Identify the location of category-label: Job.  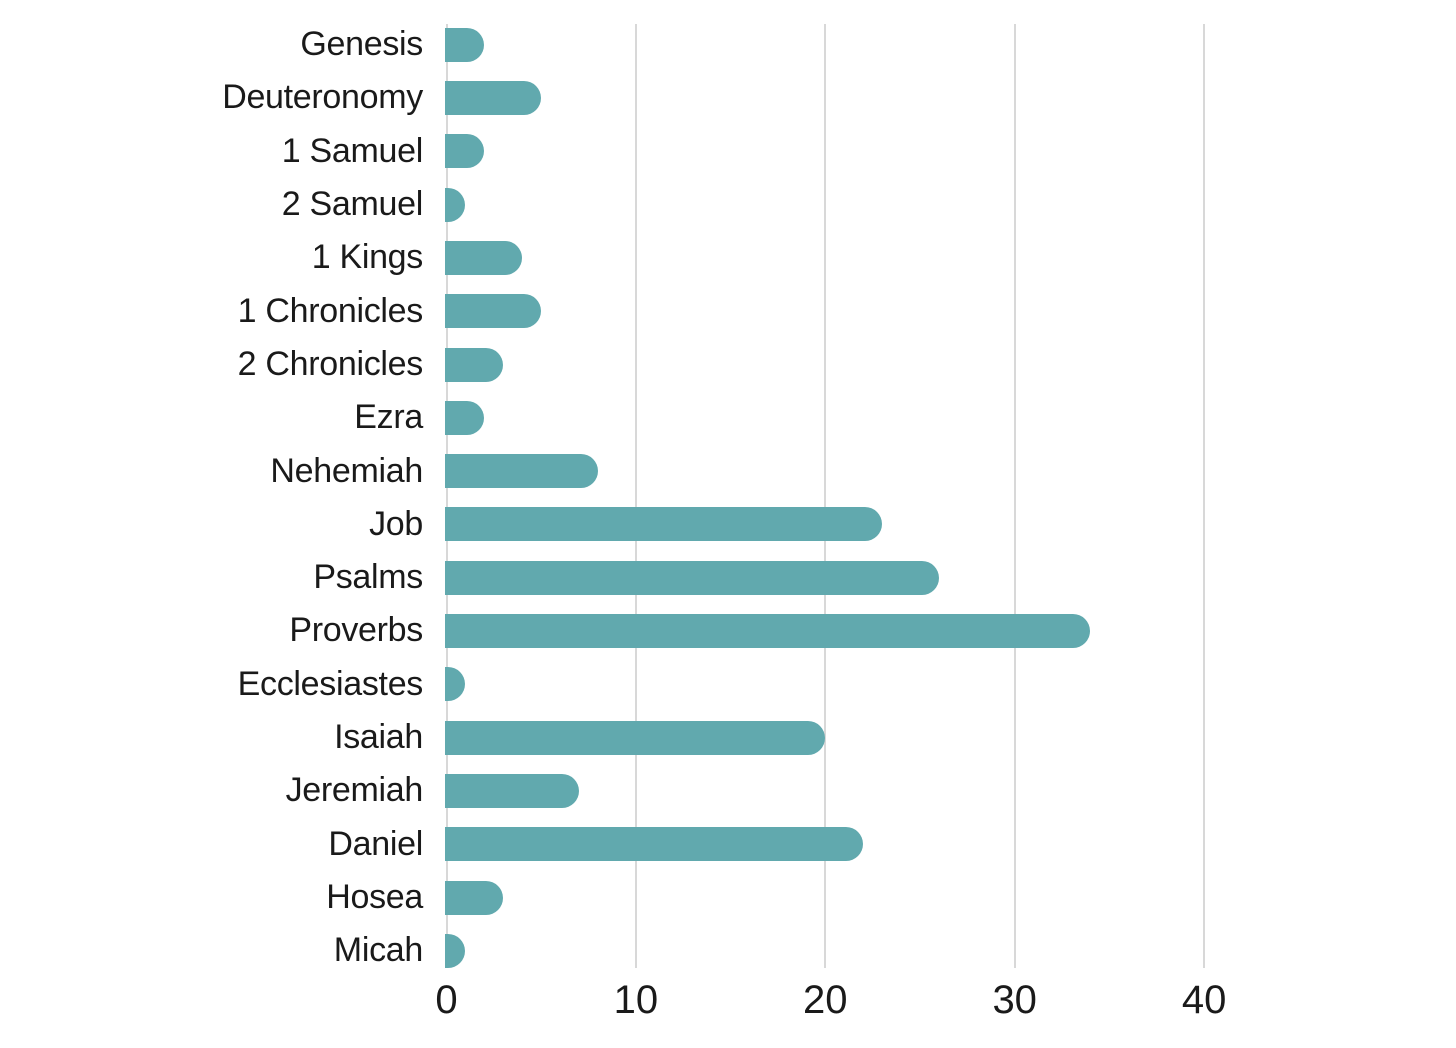
(396, 523).